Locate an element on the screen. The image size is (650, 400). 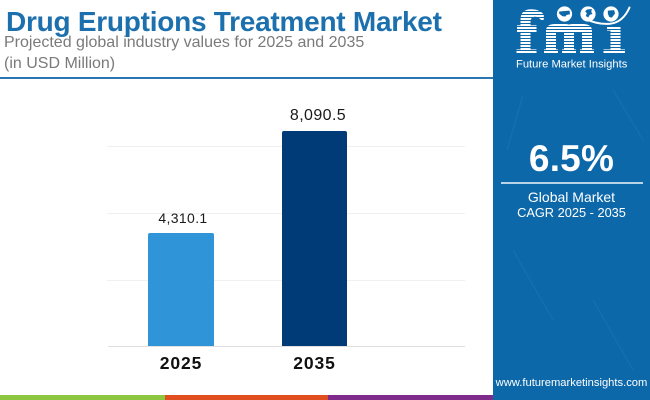
svg-text: Future Market Insights is located at coordinates (572, 64).